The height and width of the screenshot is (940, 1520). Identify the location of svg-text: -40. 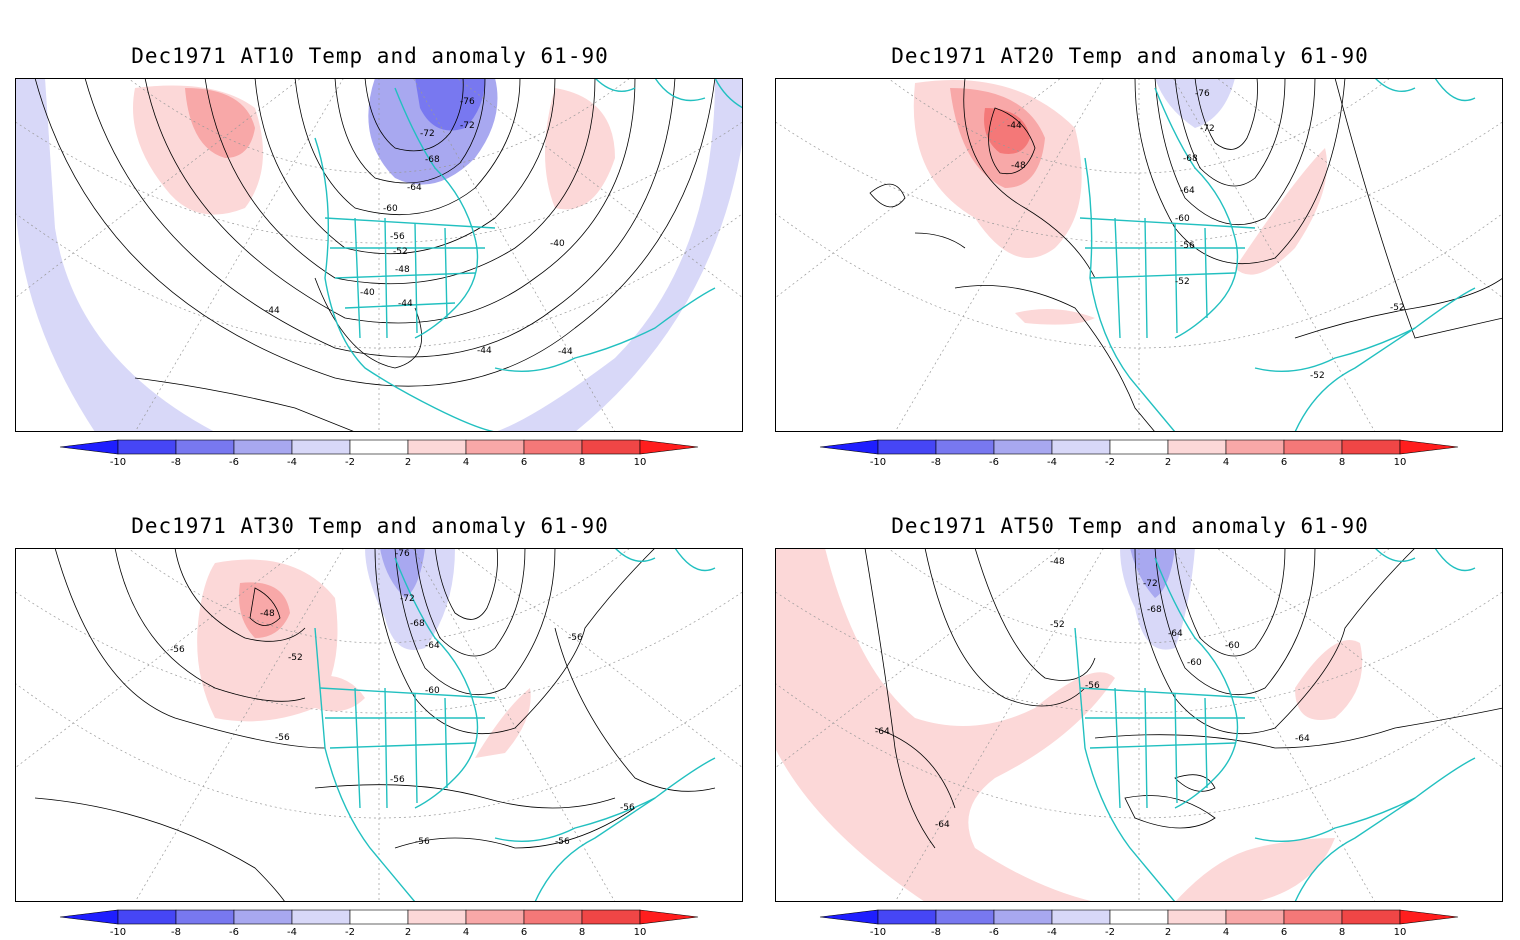
(557, 244).